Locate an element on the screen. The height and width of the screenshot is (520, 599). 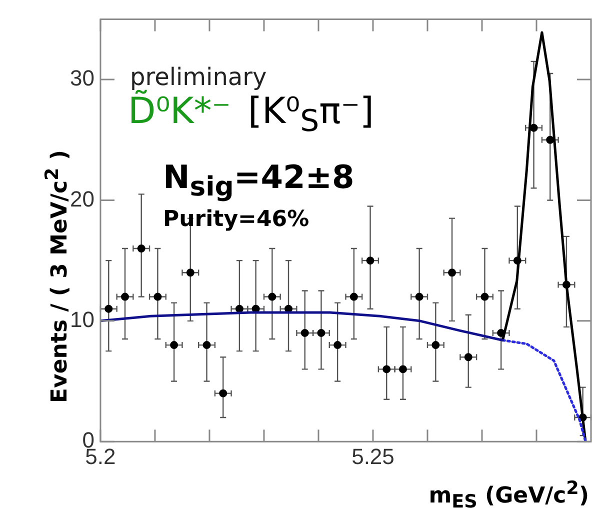
x-tick-label: 5.25 is located at coordinates (373, 456).